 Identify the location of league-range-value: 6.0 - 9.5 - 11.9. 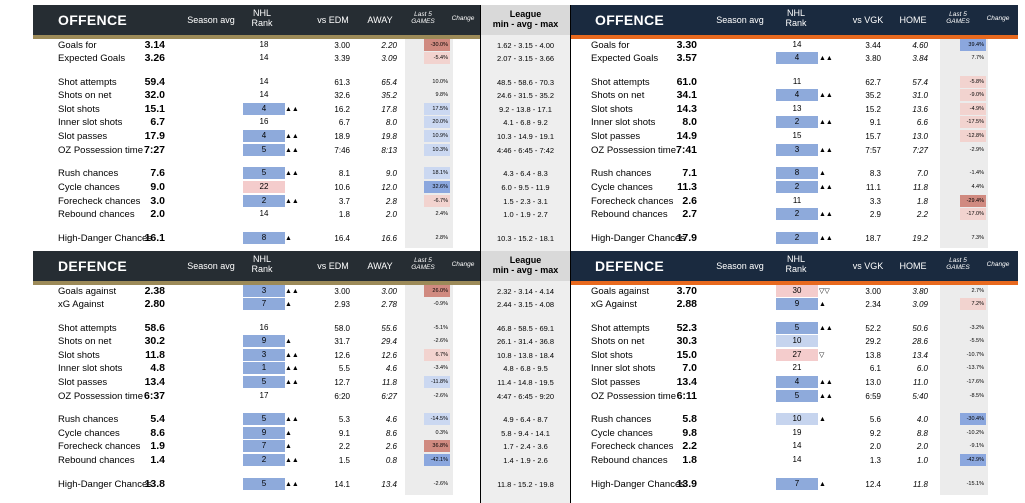
(525, 187).